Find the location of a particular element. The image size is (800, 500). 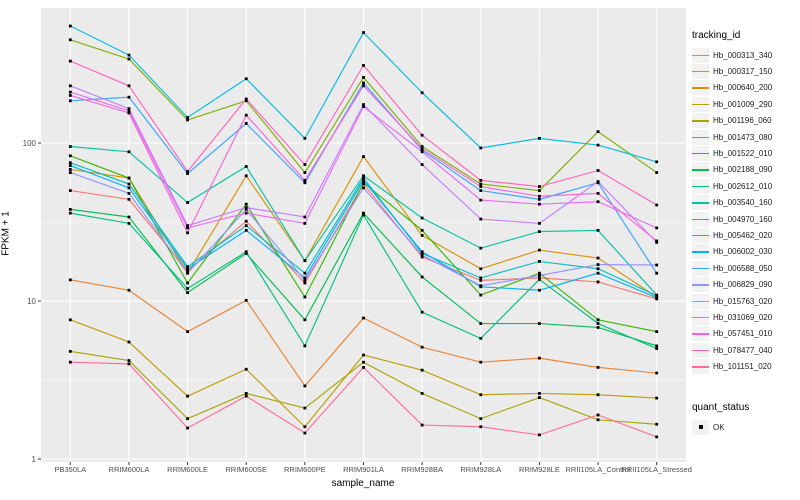

legend-item-Hb_006829_090: Hb_006829_090 is located at coordinates (745, 284).